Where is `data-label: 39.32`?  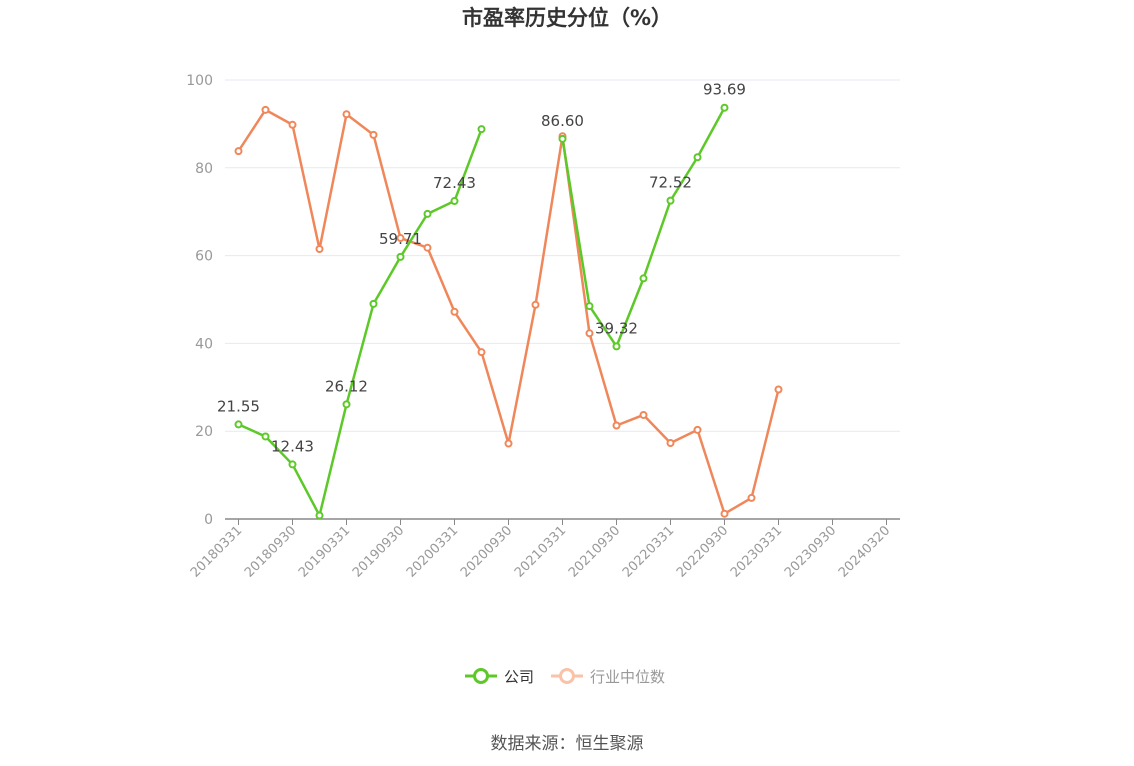 data-label: 39.32 is located at coordinates (616, 328).